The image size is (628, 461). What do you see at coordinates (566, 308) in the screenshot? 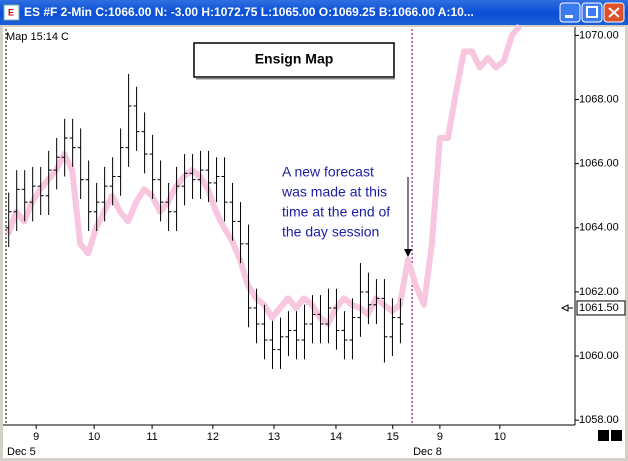
I see `last-value-marker` at bounding box center [566, 308].